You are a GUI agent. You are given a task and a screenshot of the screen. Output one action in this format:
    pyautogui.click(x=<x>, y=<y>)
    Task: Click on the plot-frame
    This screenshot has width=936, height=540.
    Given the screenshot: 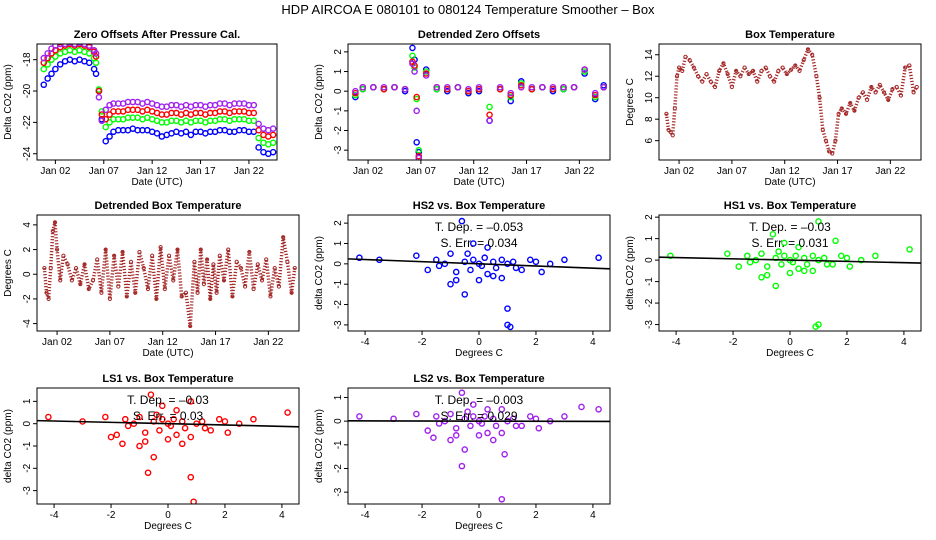 What is the action you would take?
    pyautogui.click(x=168, y=273)
    